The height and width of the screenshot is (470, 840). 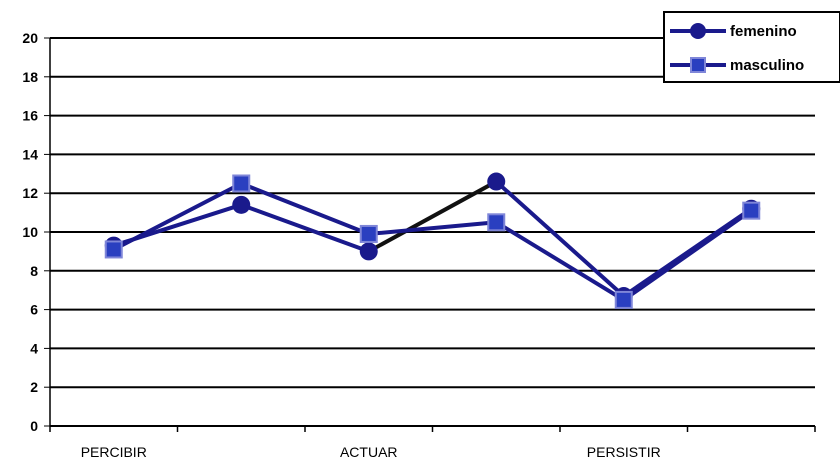 I want to click on x-tick-label: PERSISTIR, so click(x=624, y=452).